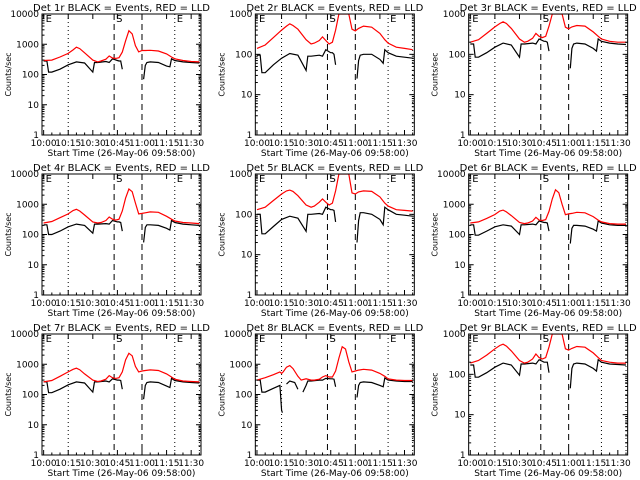 This screenshot has width=640, height=480. Describe the element at coordinates (334, 328) in the screenshot. I see `panel-title: Det 8r BLACK = Events, RED = LLD` at that location.